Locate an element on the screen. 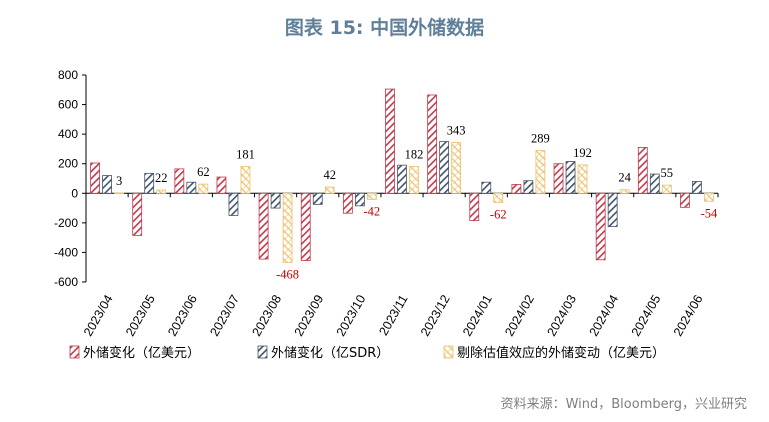 The width and height of the screenshot is (769, 422). x-tick-label: 2023/09 is located at coordinates (309, 315).